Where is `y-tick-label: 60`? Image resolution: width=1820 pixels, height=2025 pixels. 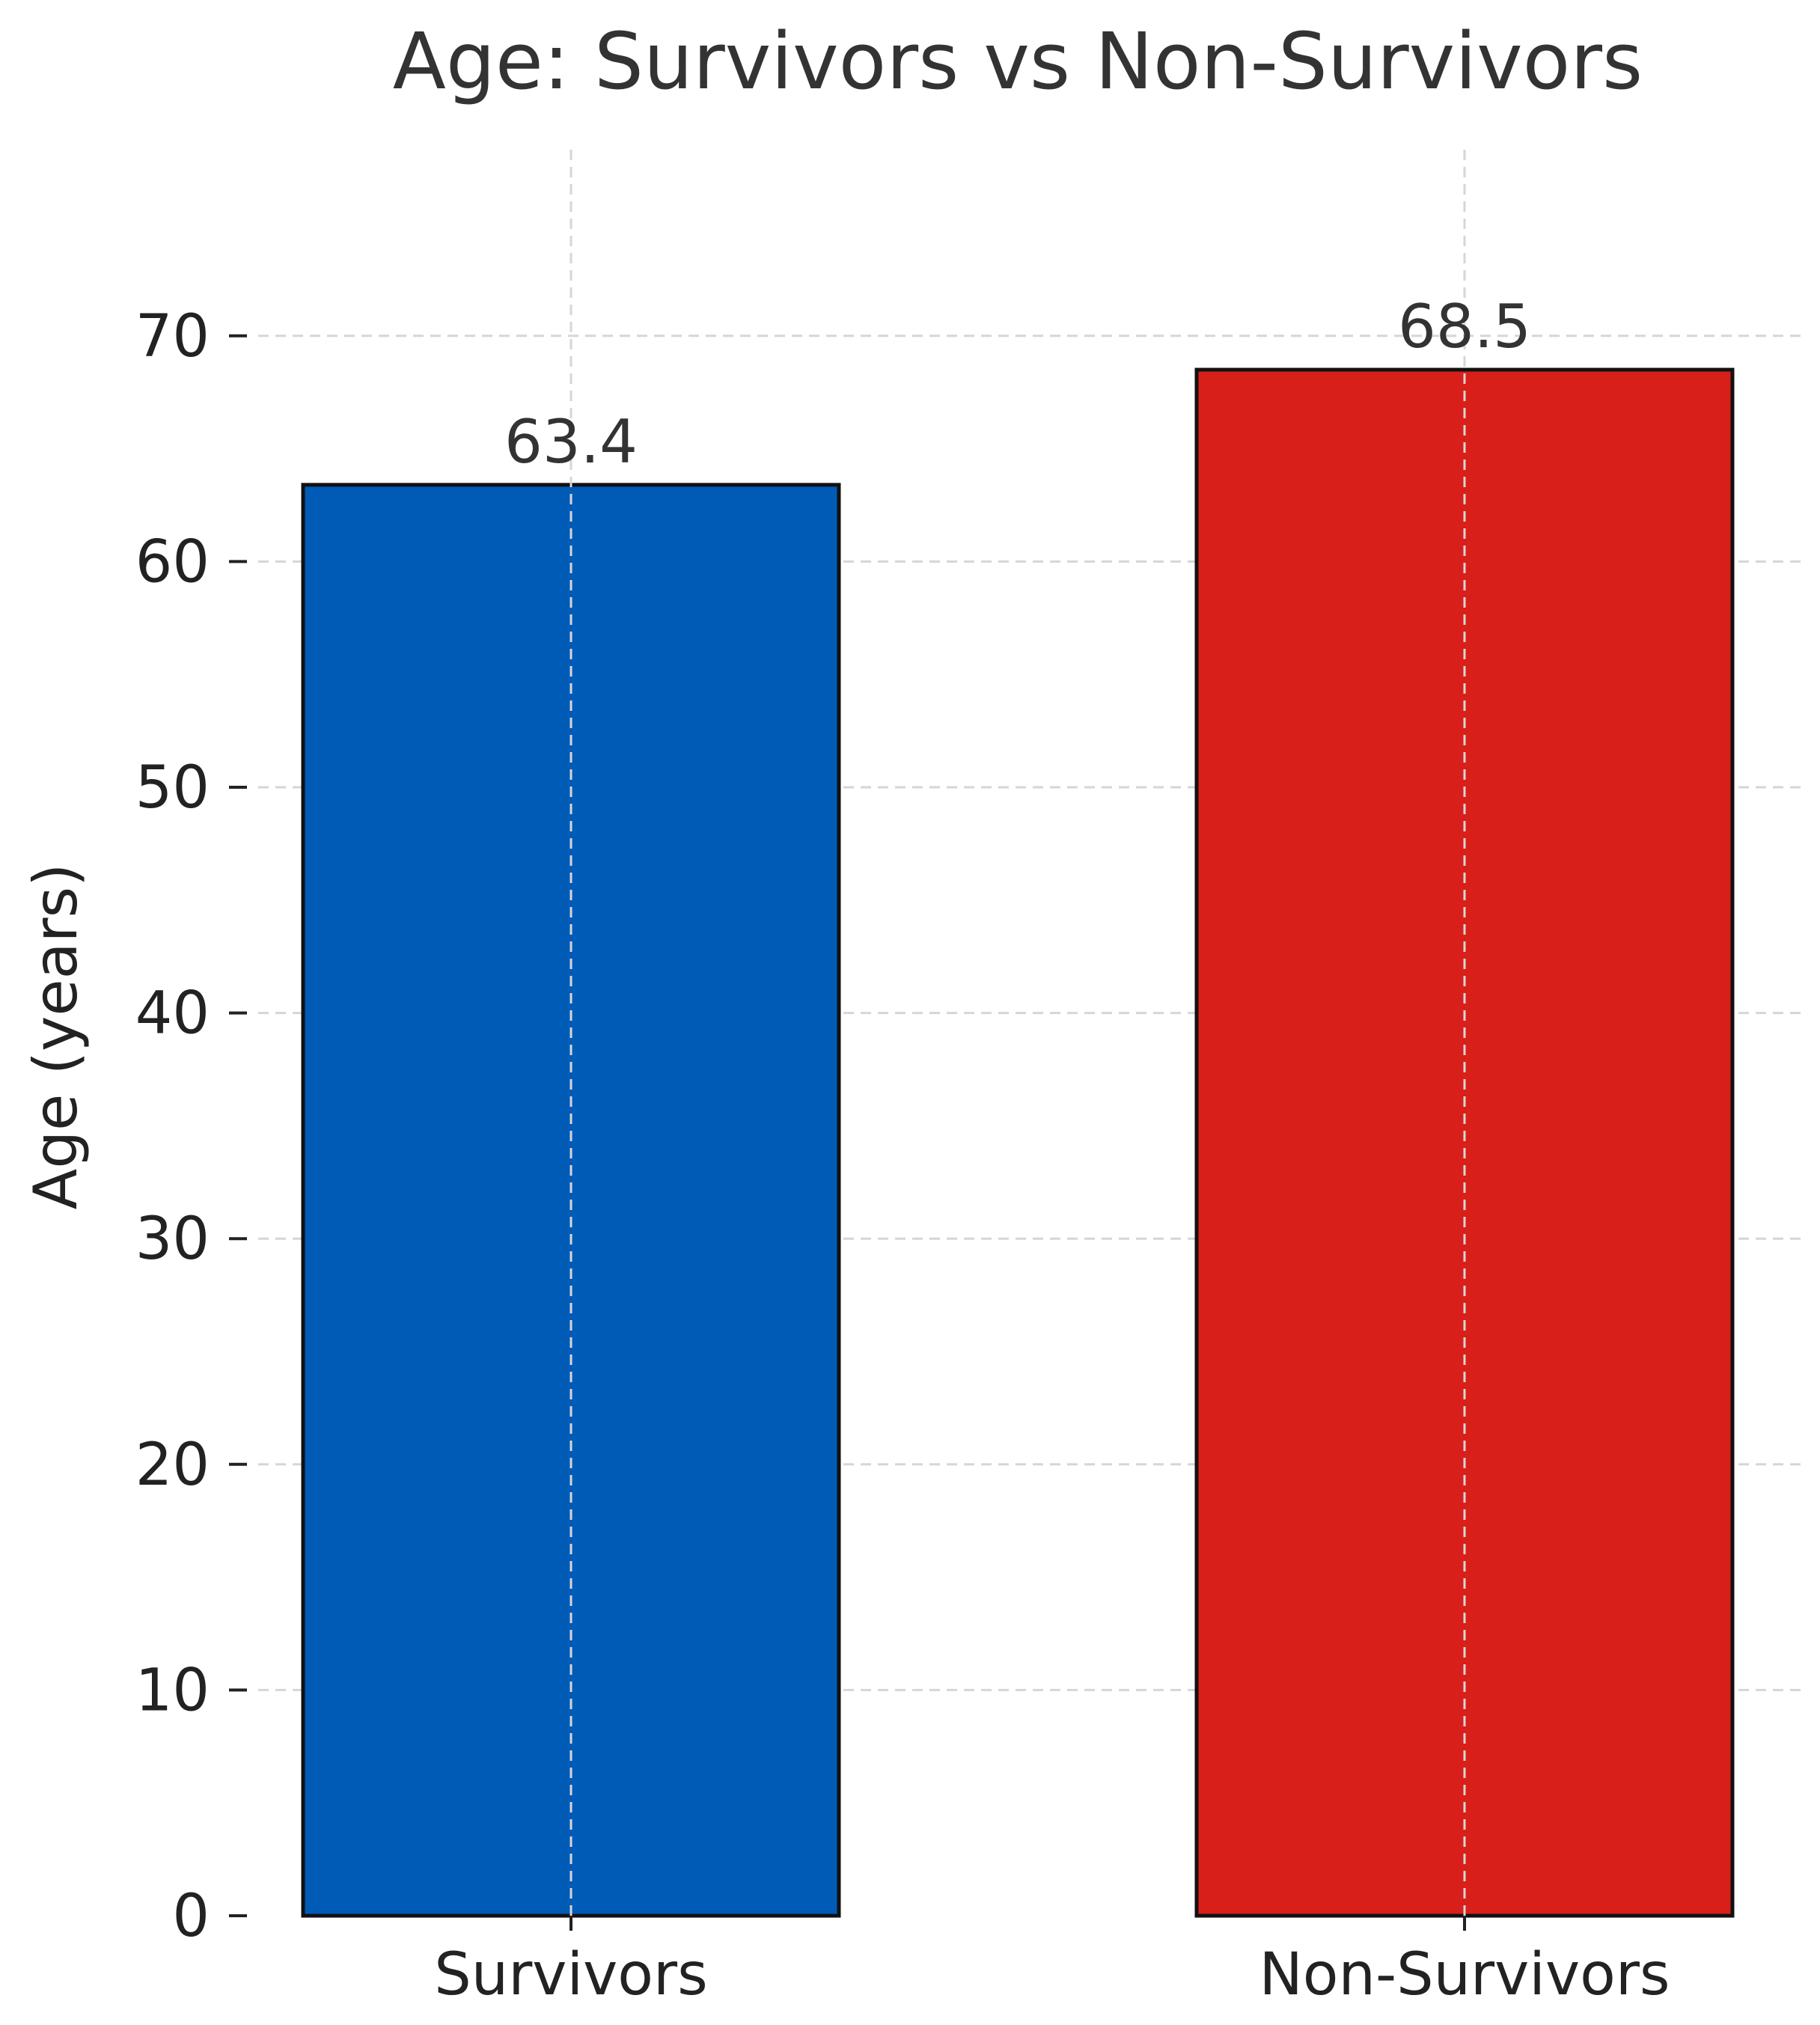
y-tick-label: 60 is located at coordinates (172, 562).